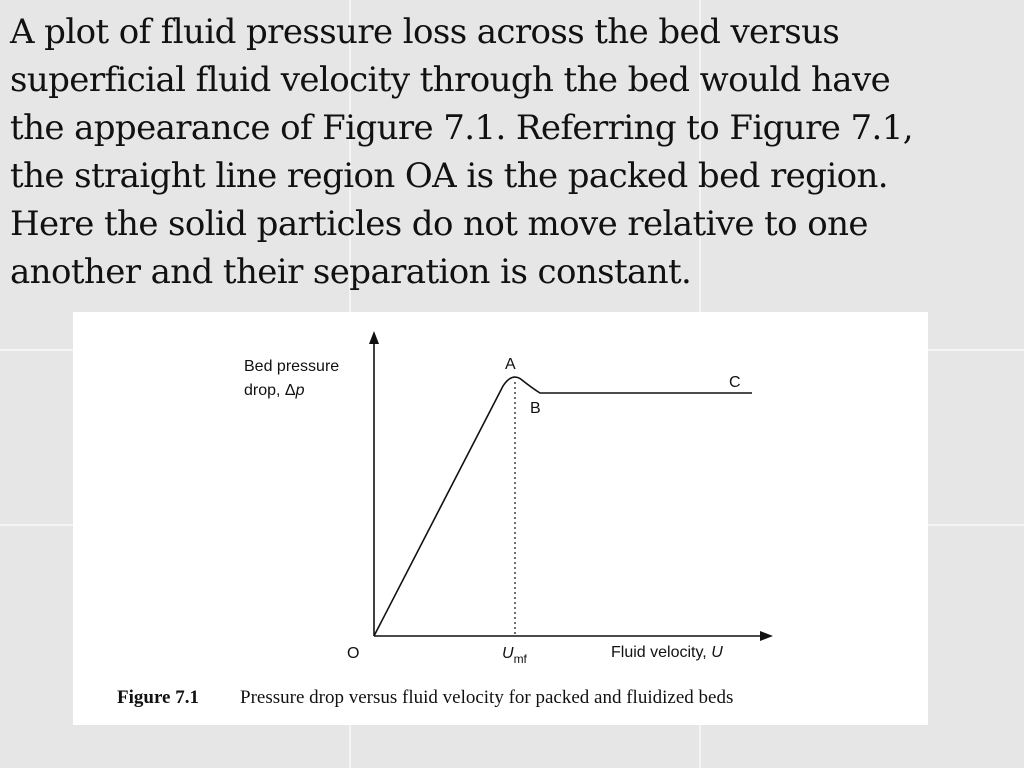 The width and height of the screenshot is (1024, 768). Describe the element at coordinates (270, 390) in the screenshot. I see `y-label-text: drop, Δ` at that location.